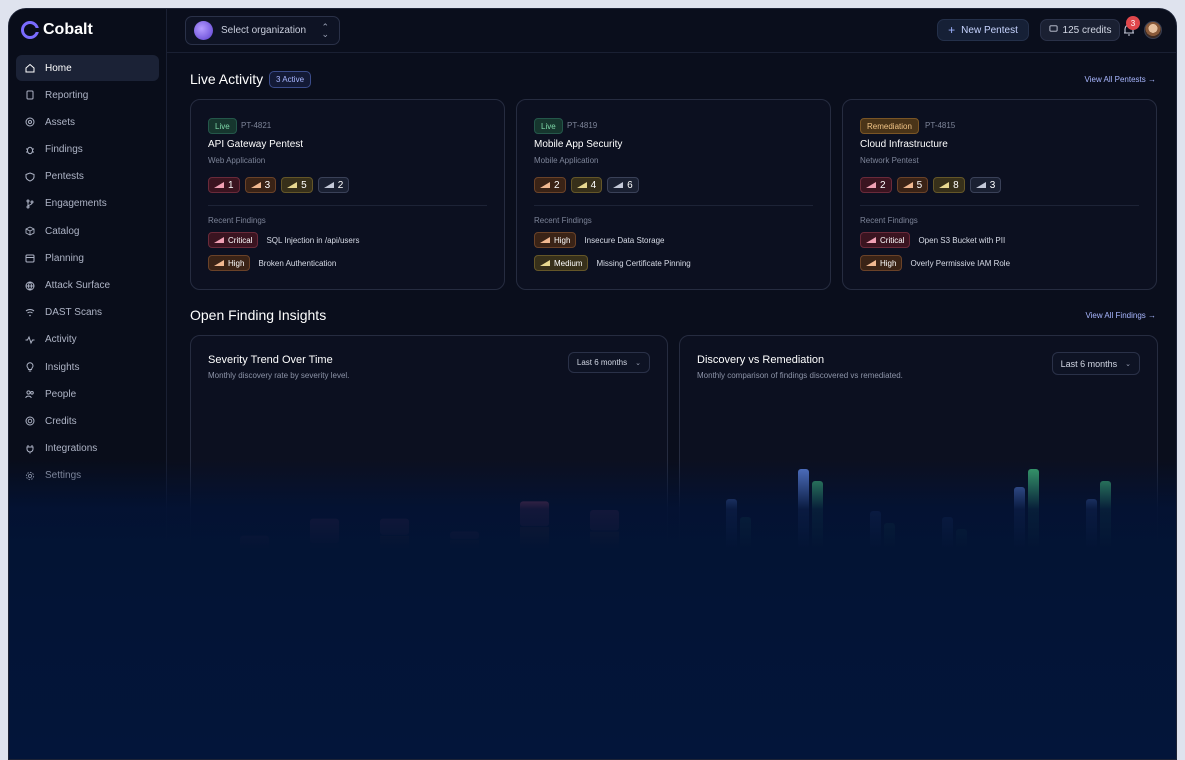 The image size is (1185, 760). I want to click on sidebar-item-assets: Assets, so click(87, 122).